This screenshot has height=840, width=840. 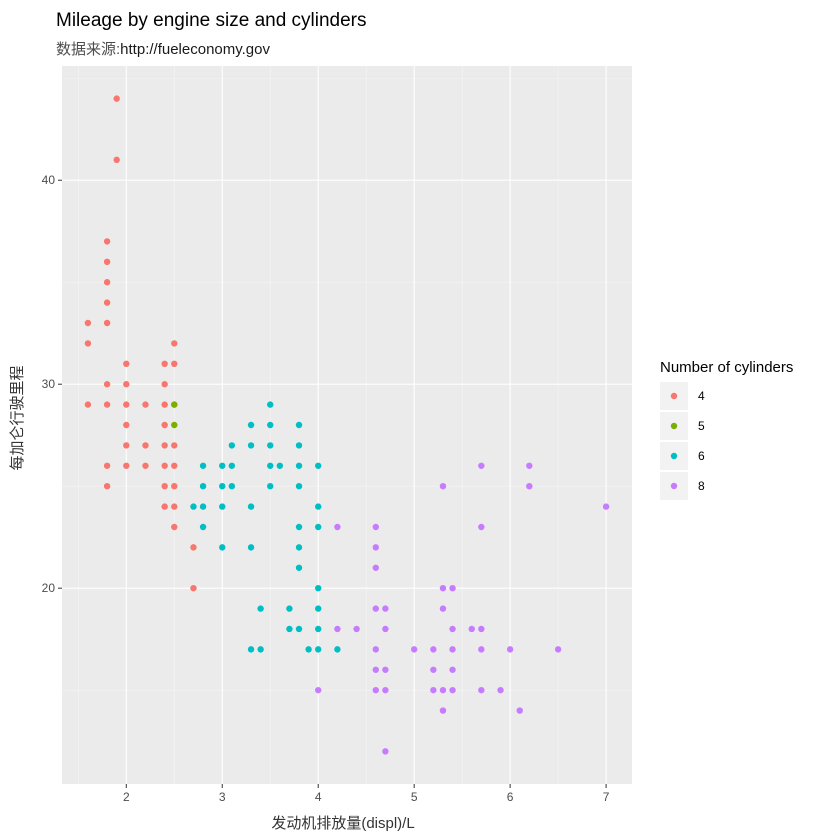 I want to click on x-axis-title-en: (displ)/L, so click(x=387, y=823).